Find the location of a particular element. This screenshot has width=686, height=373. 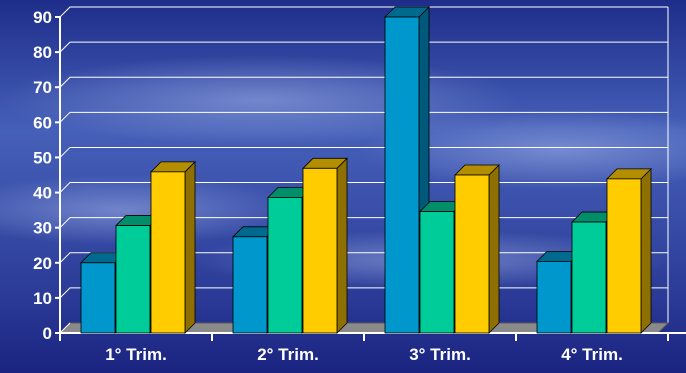

y-tick-label: 90 is located at coordinates (42, 17).